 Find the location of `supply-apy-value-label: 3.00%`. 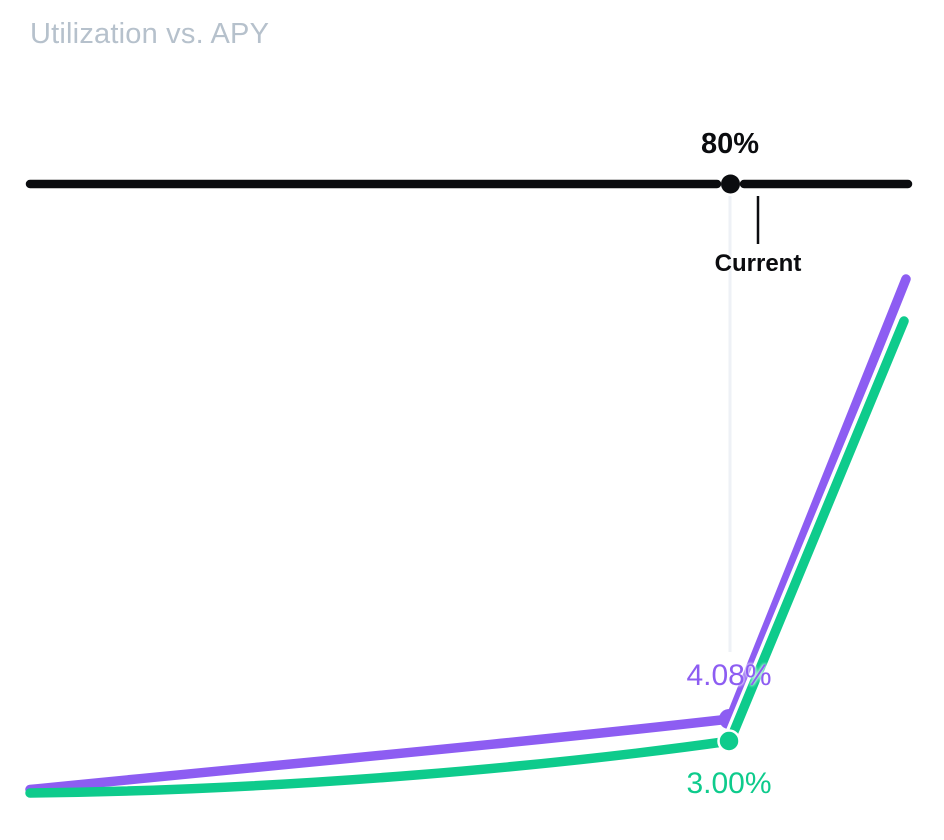

supply-apy-value-label: 3.00% is located at coordinates (729, 783).